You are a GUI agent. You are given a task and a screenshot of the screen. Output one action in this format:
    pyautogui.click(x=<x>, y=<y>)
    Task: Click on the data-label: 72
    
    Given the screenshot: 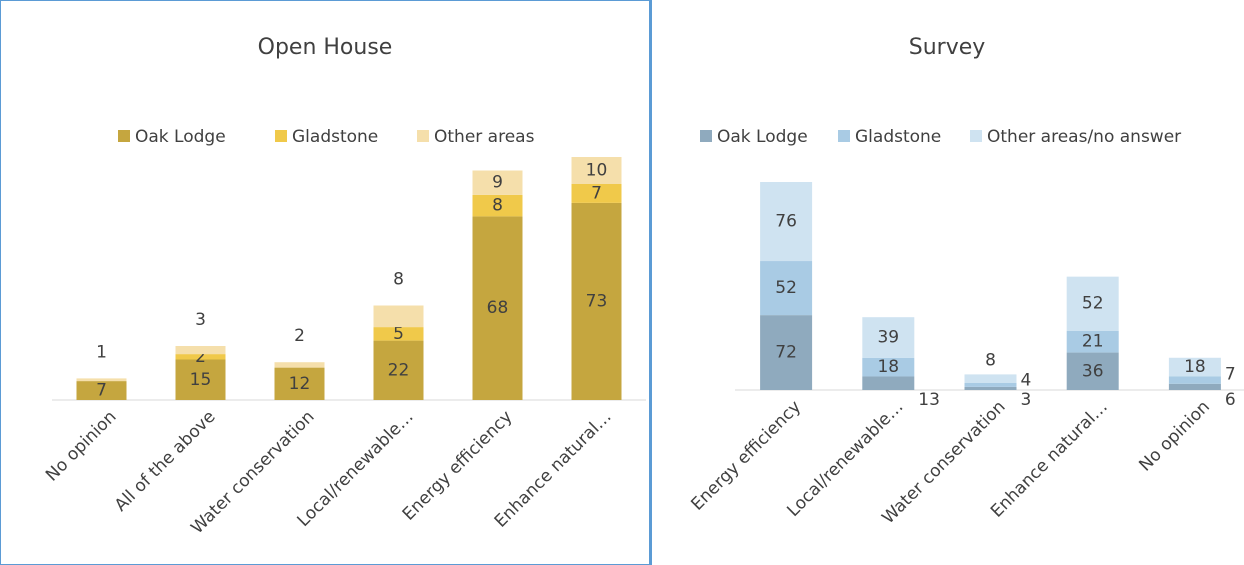 What is the action you would take?
    pyautogui.click(x=786, y=353)
    